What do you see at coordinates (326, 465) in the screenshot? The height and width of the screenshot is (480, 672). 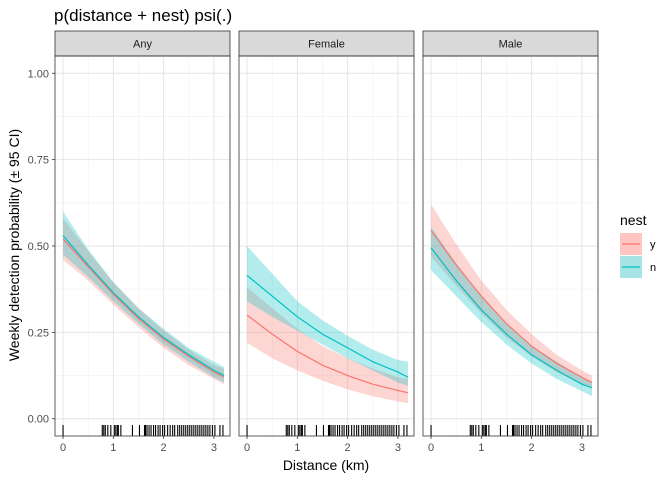 I see `x-axis-title: Distance (km)` at bounding box center [326, 465].